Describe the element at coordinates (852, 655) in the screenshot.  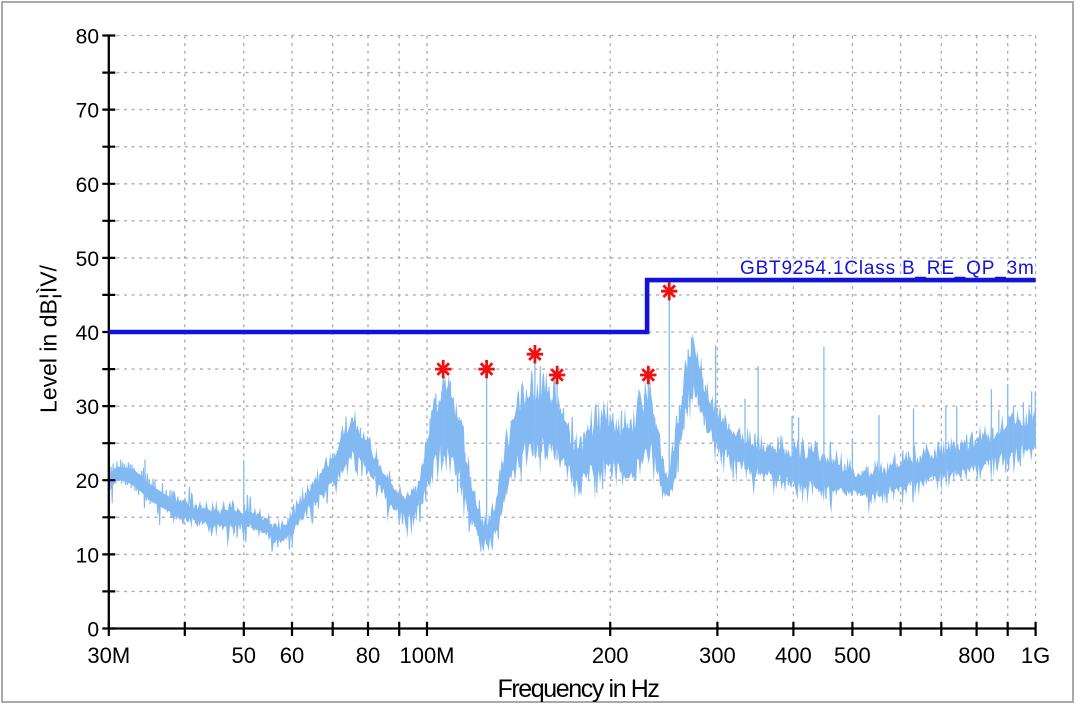
I see `svg-text: 500` at that location.